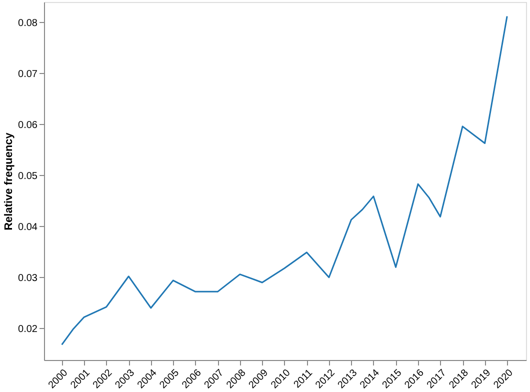  I want to click on y-tick-label: 0.06, so click(28, 125).